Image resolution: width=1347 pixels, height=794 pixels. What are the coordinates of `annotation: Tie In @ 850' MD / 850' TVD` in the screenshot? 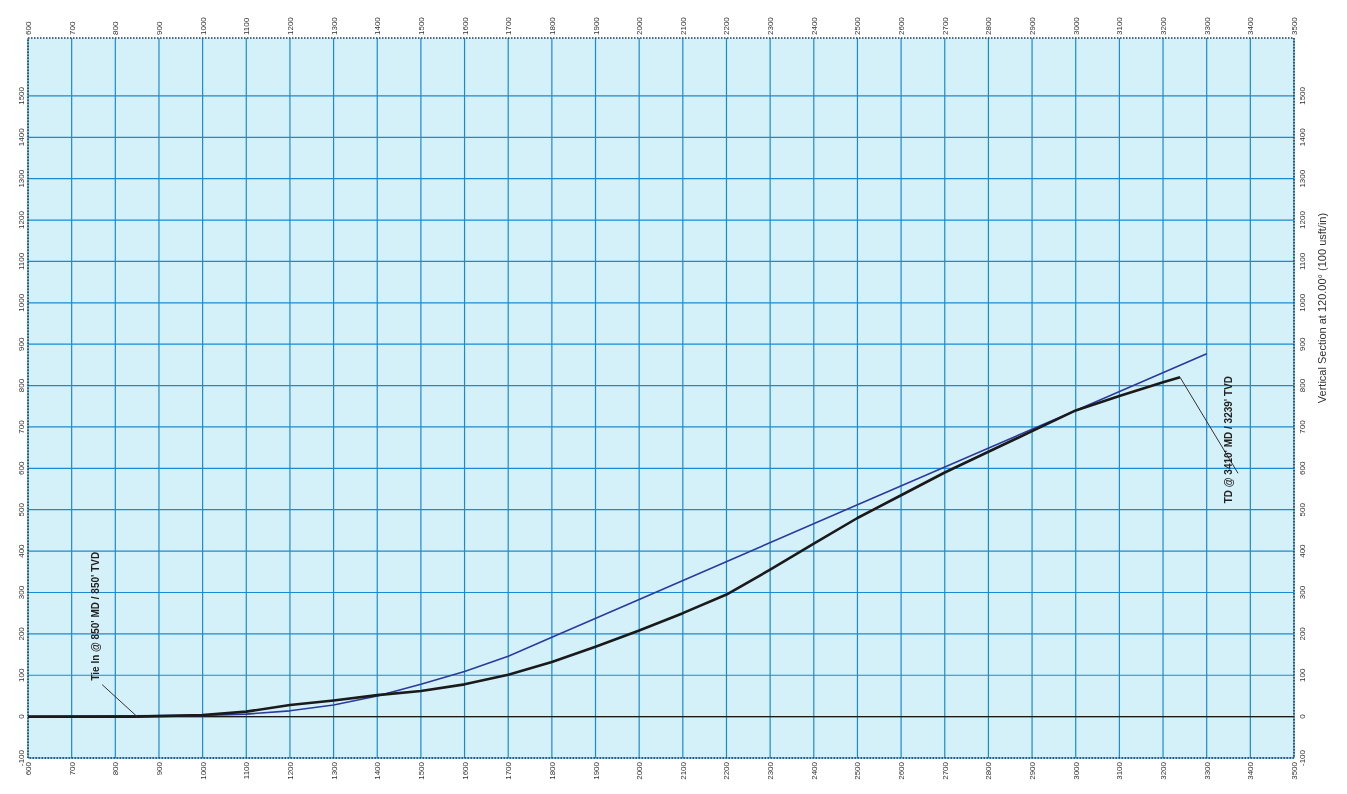 It's located at (96, 616).